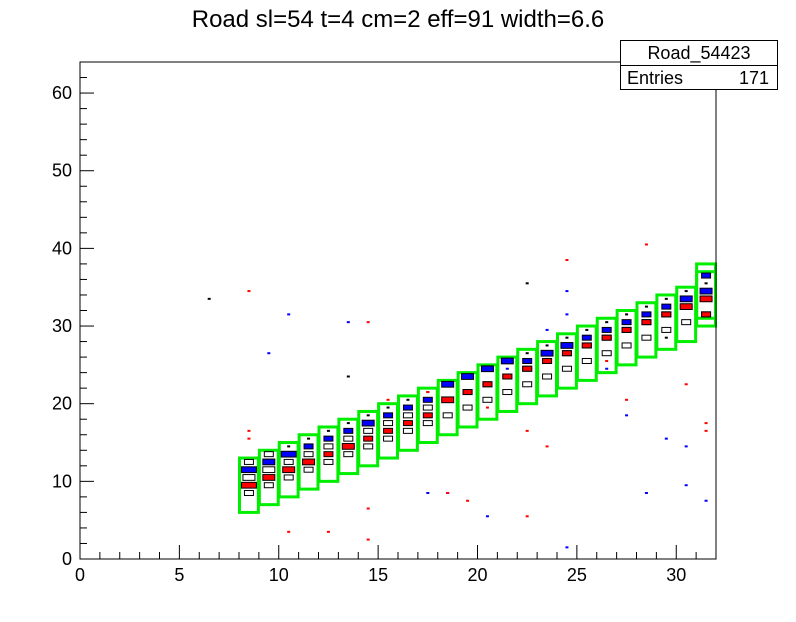 The height and width of the screenshot is (622, 796). I want to click on x-tick-label: 15, so click(378, 575).